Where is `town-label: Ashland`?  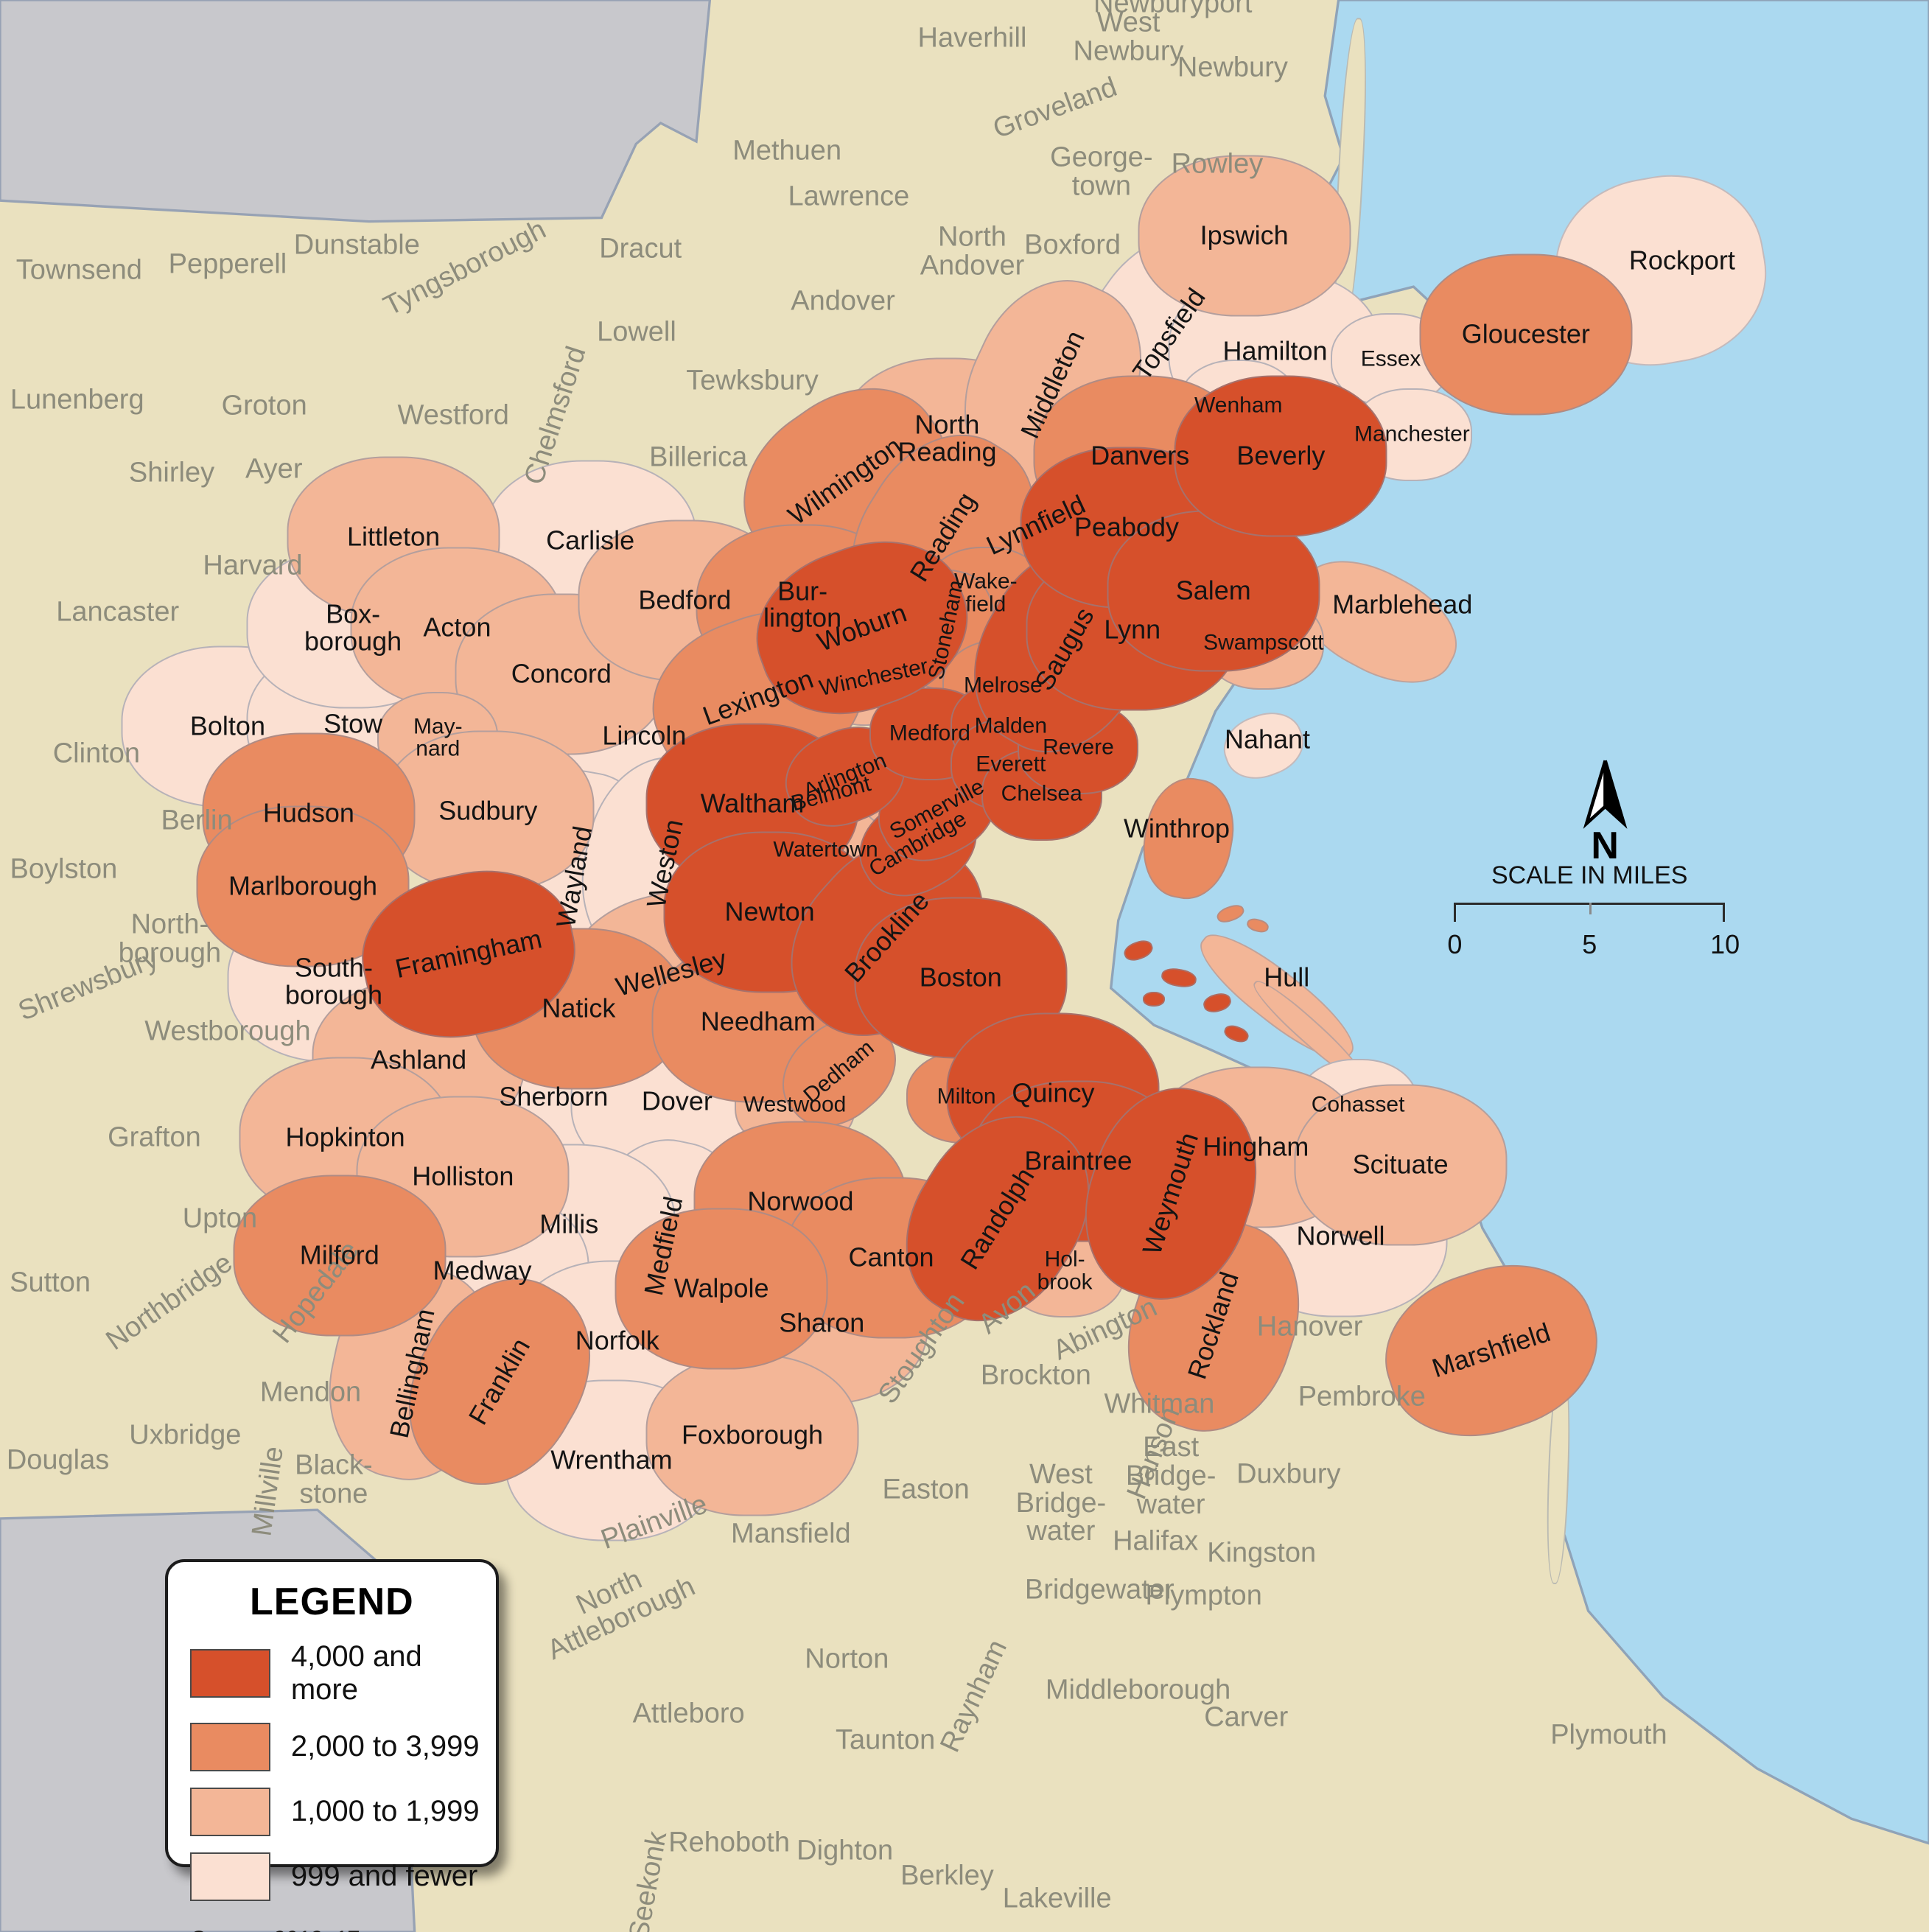
town-label: Ashland is located at coordinates (419, 1060).